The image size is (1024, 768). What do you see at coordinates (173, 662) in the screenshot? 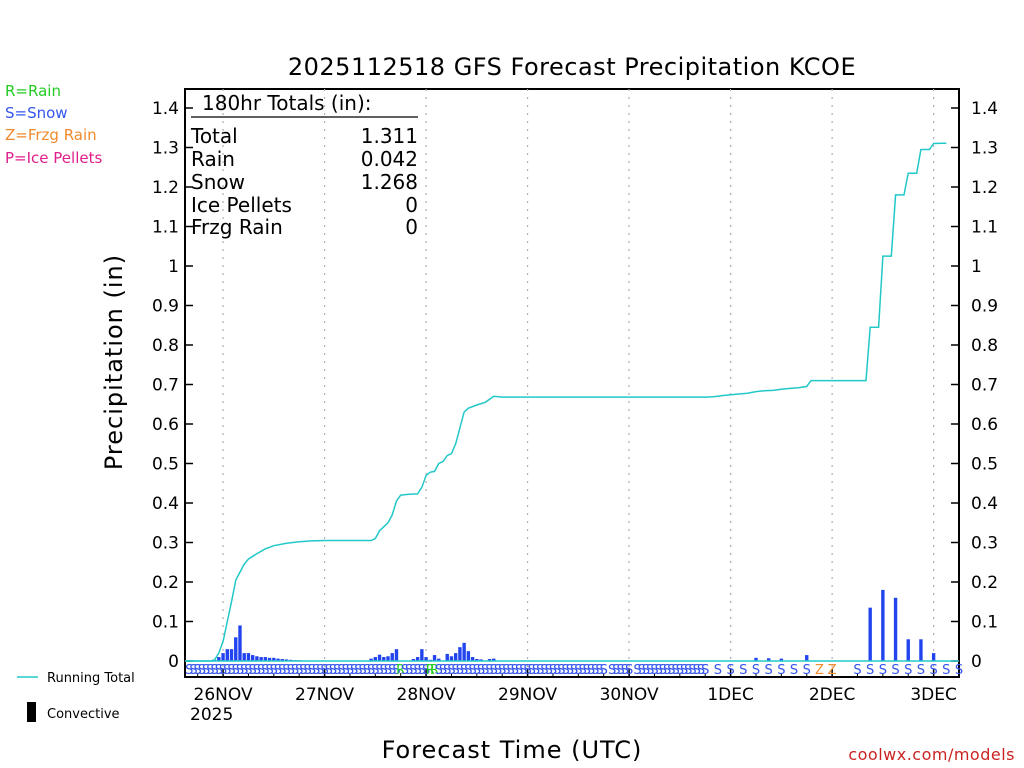
I see `y-tick-label-left: 0` at bounding box center [173, 662].